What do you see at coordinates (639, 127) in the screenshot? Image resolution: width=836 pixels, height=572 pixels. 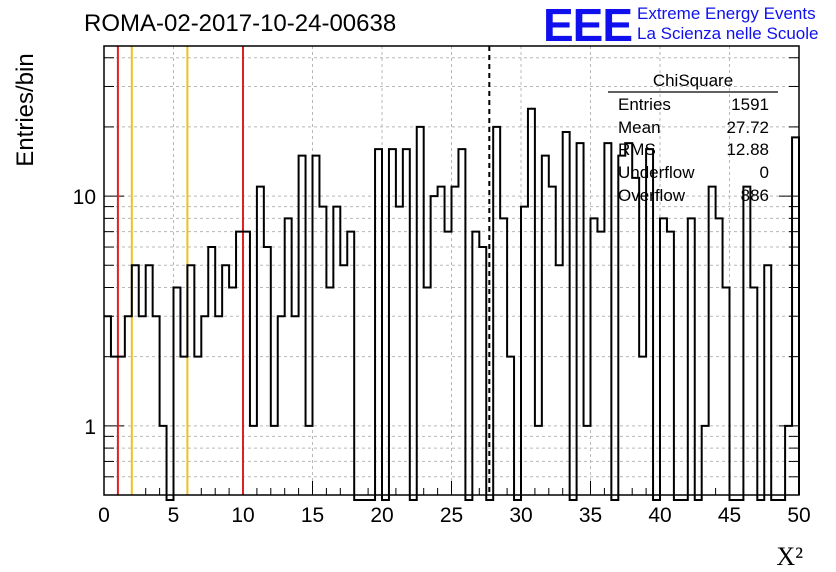 I see `stats-label-mean: Mean` at bounding box center [639, 127].